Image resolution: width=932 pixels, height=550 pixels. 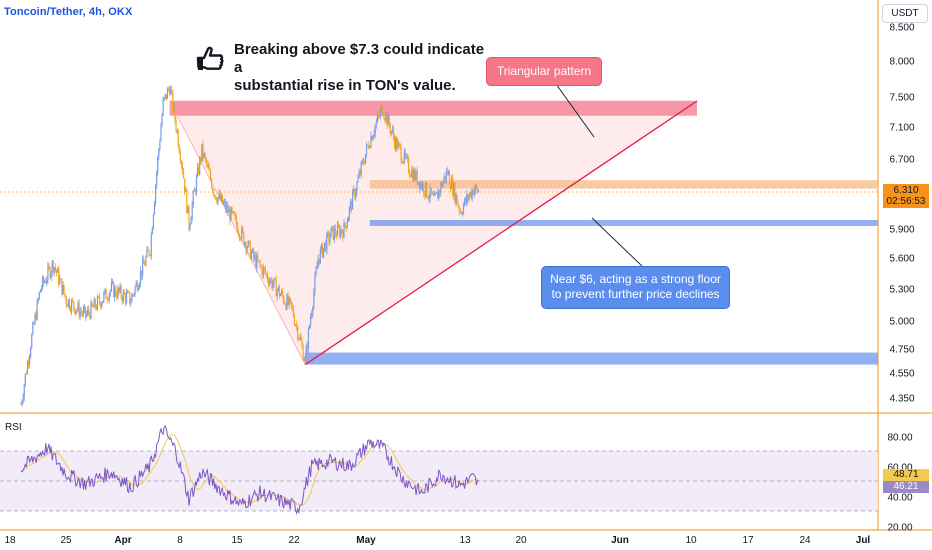 What do you see at coordinates (13, 427) in the screenshot?
I see `rsi-indicator-label: RSI` at bounding box center [13, 427].